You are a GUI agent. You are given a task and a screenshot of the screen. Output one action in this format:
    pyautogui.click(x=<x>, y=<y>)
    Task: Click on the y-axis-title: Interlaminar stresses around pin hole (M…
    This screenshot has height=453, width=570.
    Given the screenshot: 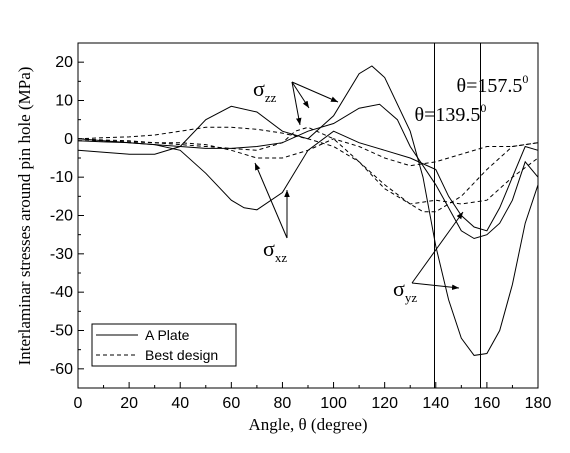 What is the action you would take?
    pyautogui.click(x=24, y=216)
    